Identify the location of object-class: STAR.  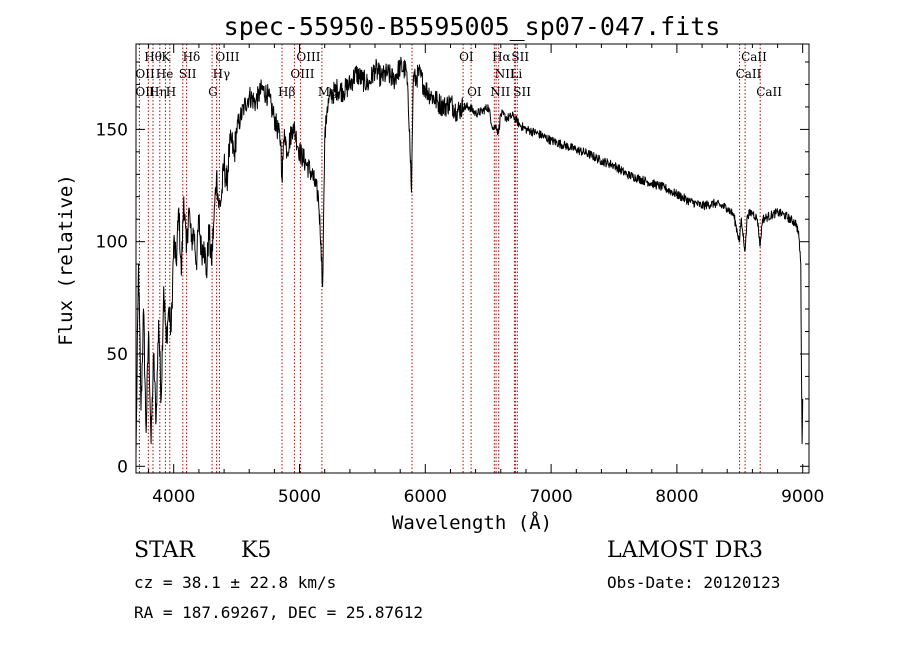
(164, 550).